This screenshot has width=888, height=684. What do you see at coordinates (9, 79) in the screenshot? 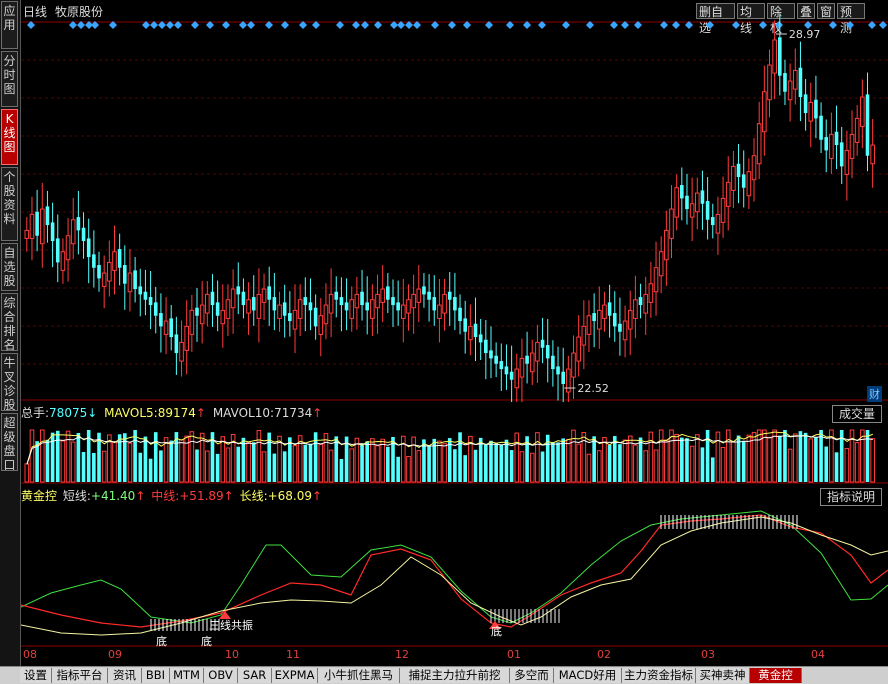
I see `sidebar-item-1: 分时图` at bounding box center [9, 79].